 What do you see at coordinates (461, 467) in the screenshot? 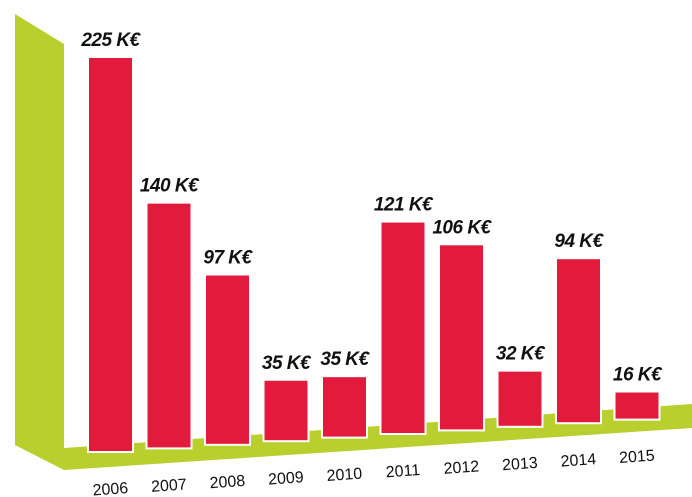
I see `x-tick-label: 2012` at bounding box center [461, 467].